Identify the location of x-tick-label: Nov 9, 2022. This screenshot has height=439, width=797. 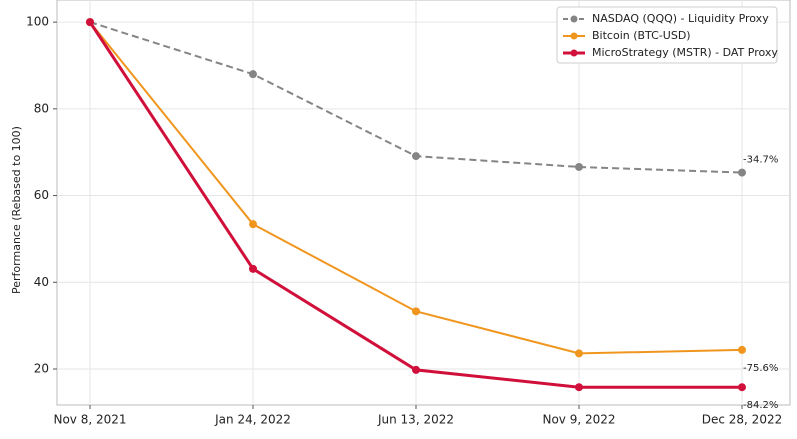
(578, 420).